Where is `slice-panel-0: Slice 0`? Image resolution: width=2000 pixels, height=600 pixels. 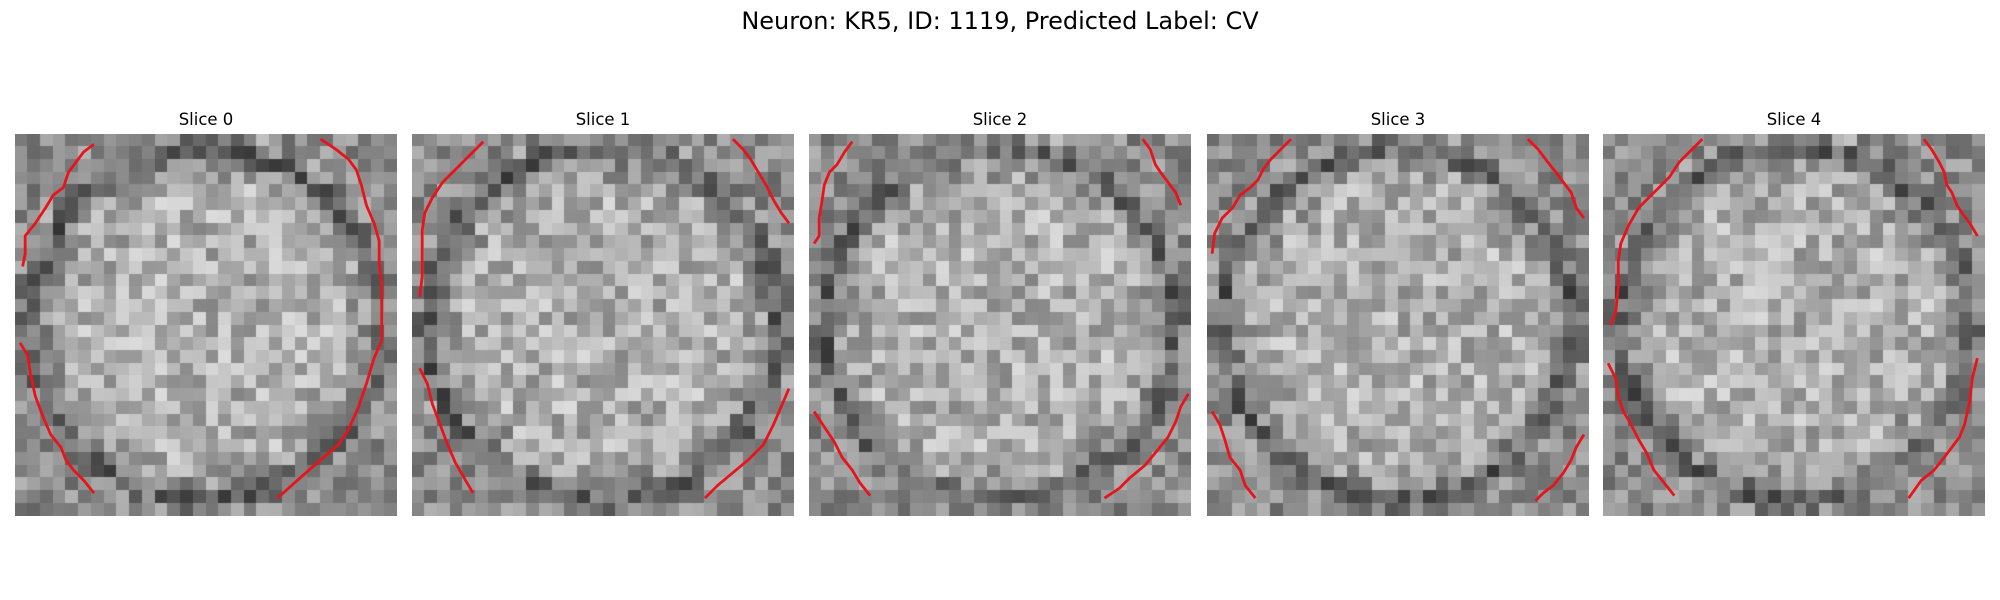 slice-panel-0: Slice 0 is located at coordinates (206, 121).